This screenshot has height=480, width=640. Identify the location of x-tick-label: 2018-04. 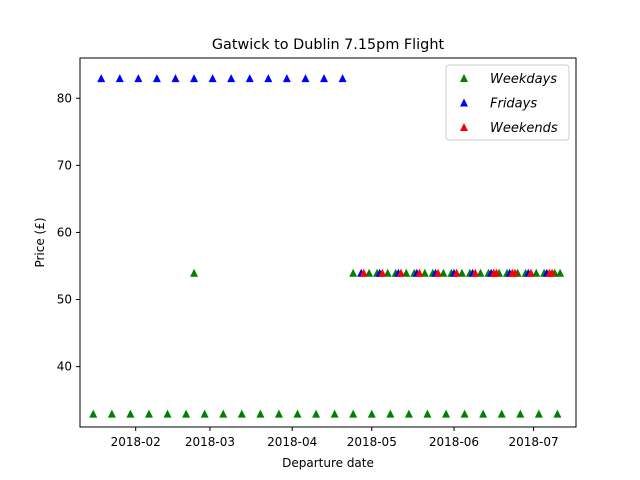
(292, 442).